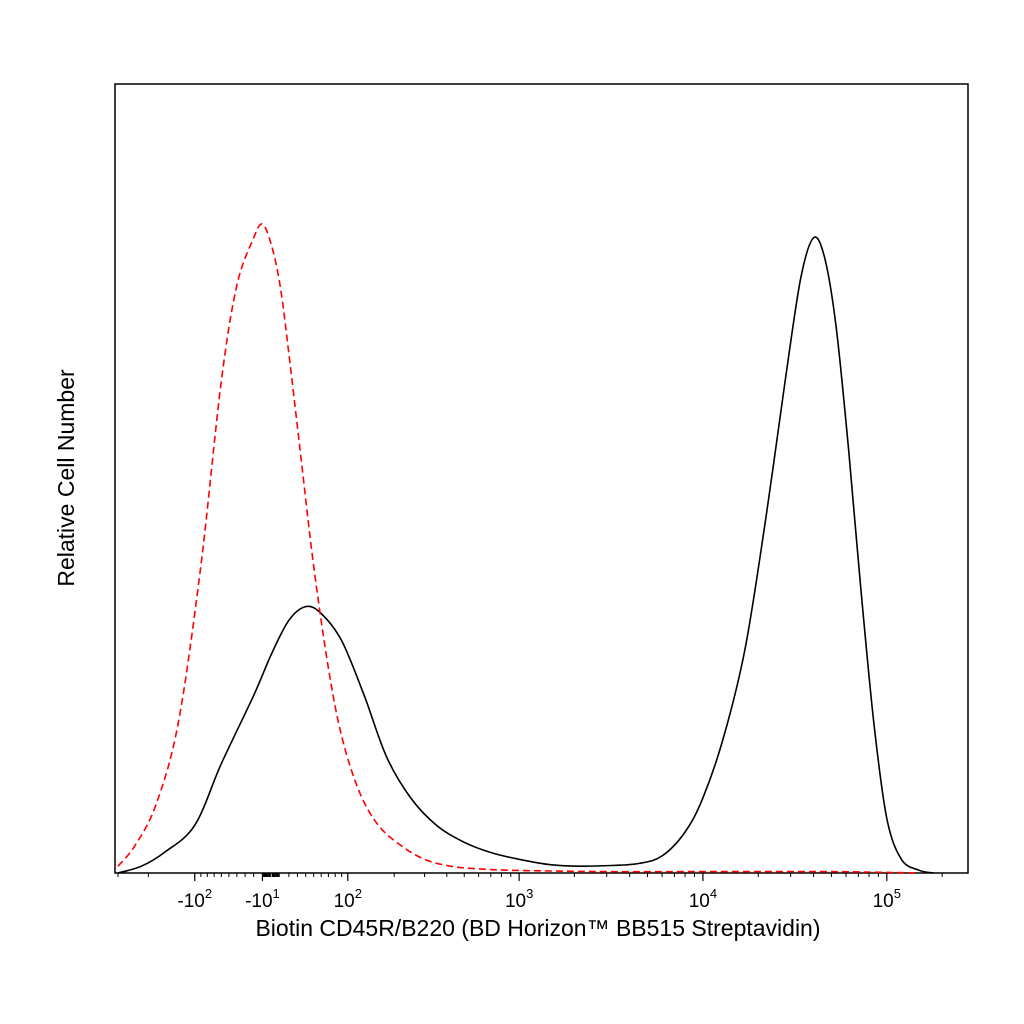  I want to click on x-axis-major-ticks, so click(541, 877).